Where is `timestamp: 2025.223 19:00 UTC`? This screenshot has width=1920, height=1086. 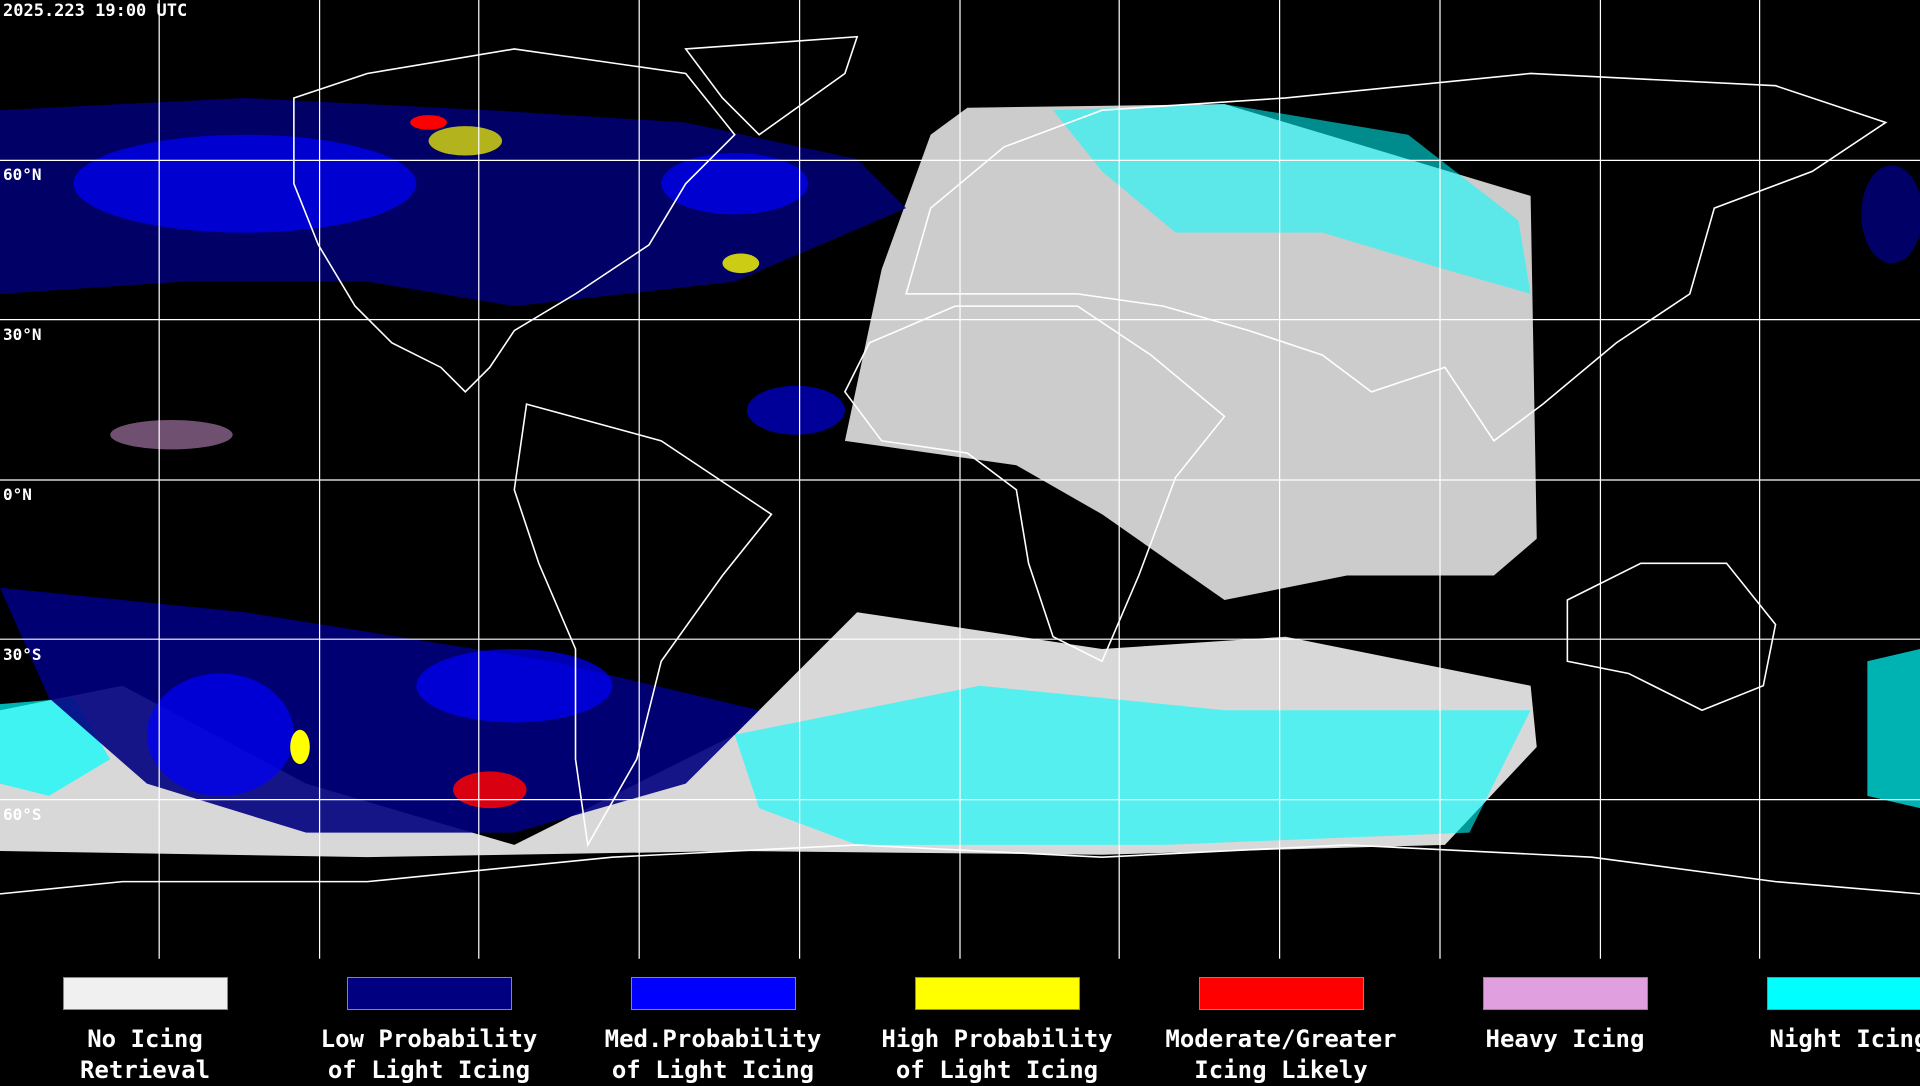
timestamp: 2025.223 19:00 UTC is located at coordinates (95, 11).